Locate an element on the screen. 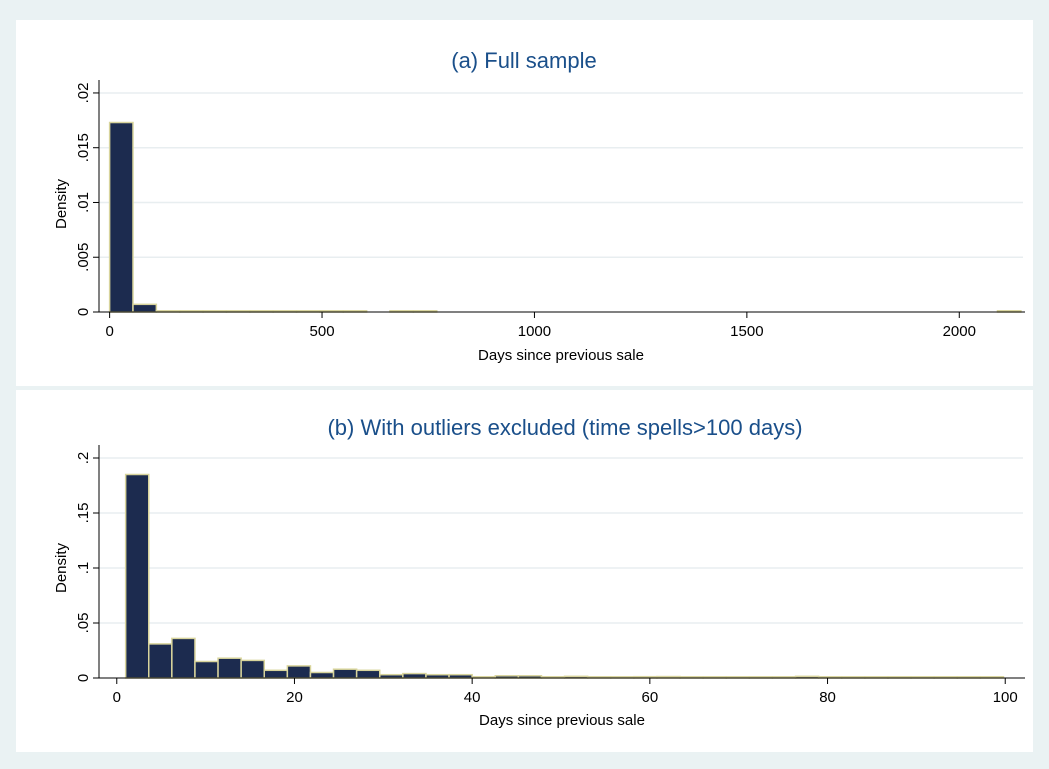  y-tick-label: .005 is located at coordinates (83, 257).